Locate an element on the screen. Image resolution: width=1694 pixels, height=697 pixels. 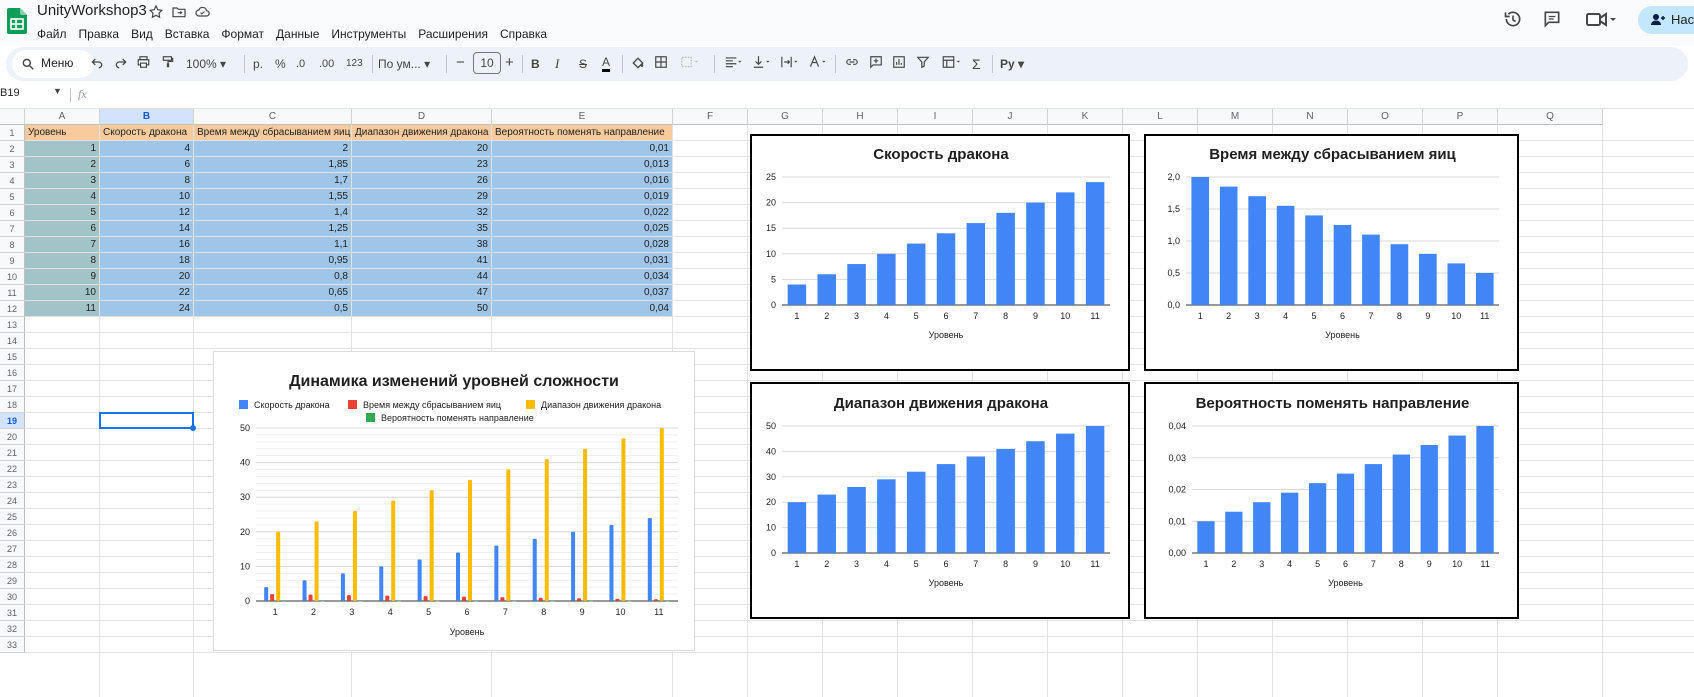
column-header-f: F is located at coordinates (710, 117).